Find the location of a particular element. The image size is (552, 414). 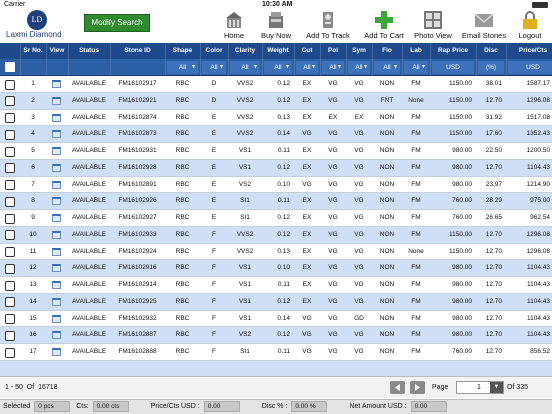

cell-text: 1200.50 is located at coordinates (538, 150).